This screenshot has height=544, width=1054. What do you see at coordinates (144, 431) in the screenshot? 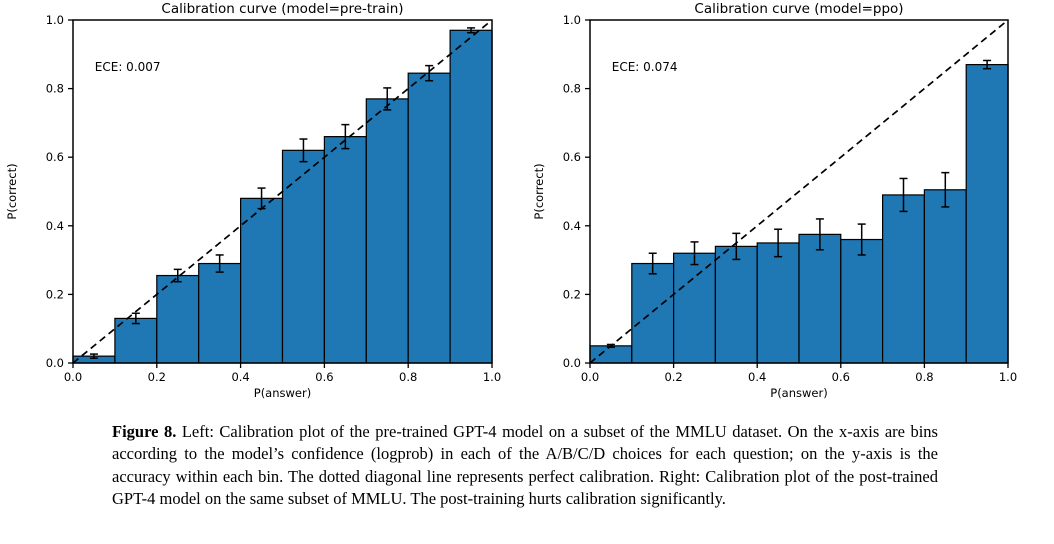
I see `figure-caption-label: Figure 8.` at bounding box center [144, 431].